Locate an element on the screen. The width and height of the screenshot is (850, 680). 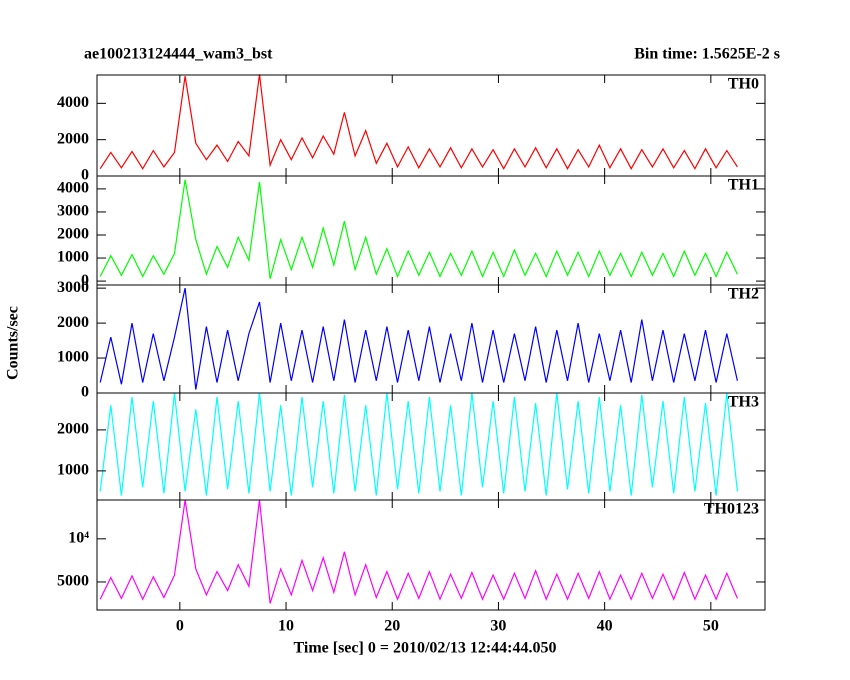
chart-subtitle: Bin time: 1.5625E-2 s is located at coordinates (707, 54).